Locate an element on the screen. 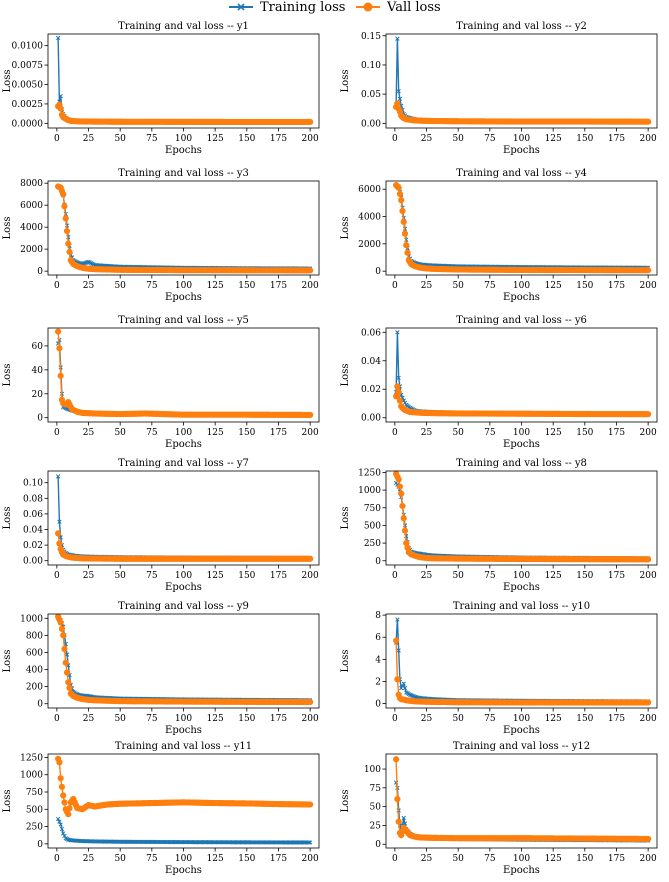 The height and width of the screenshot is (882, 669). subplot-title: Training and val loss -- y8 is located at coordinates (521, 463).